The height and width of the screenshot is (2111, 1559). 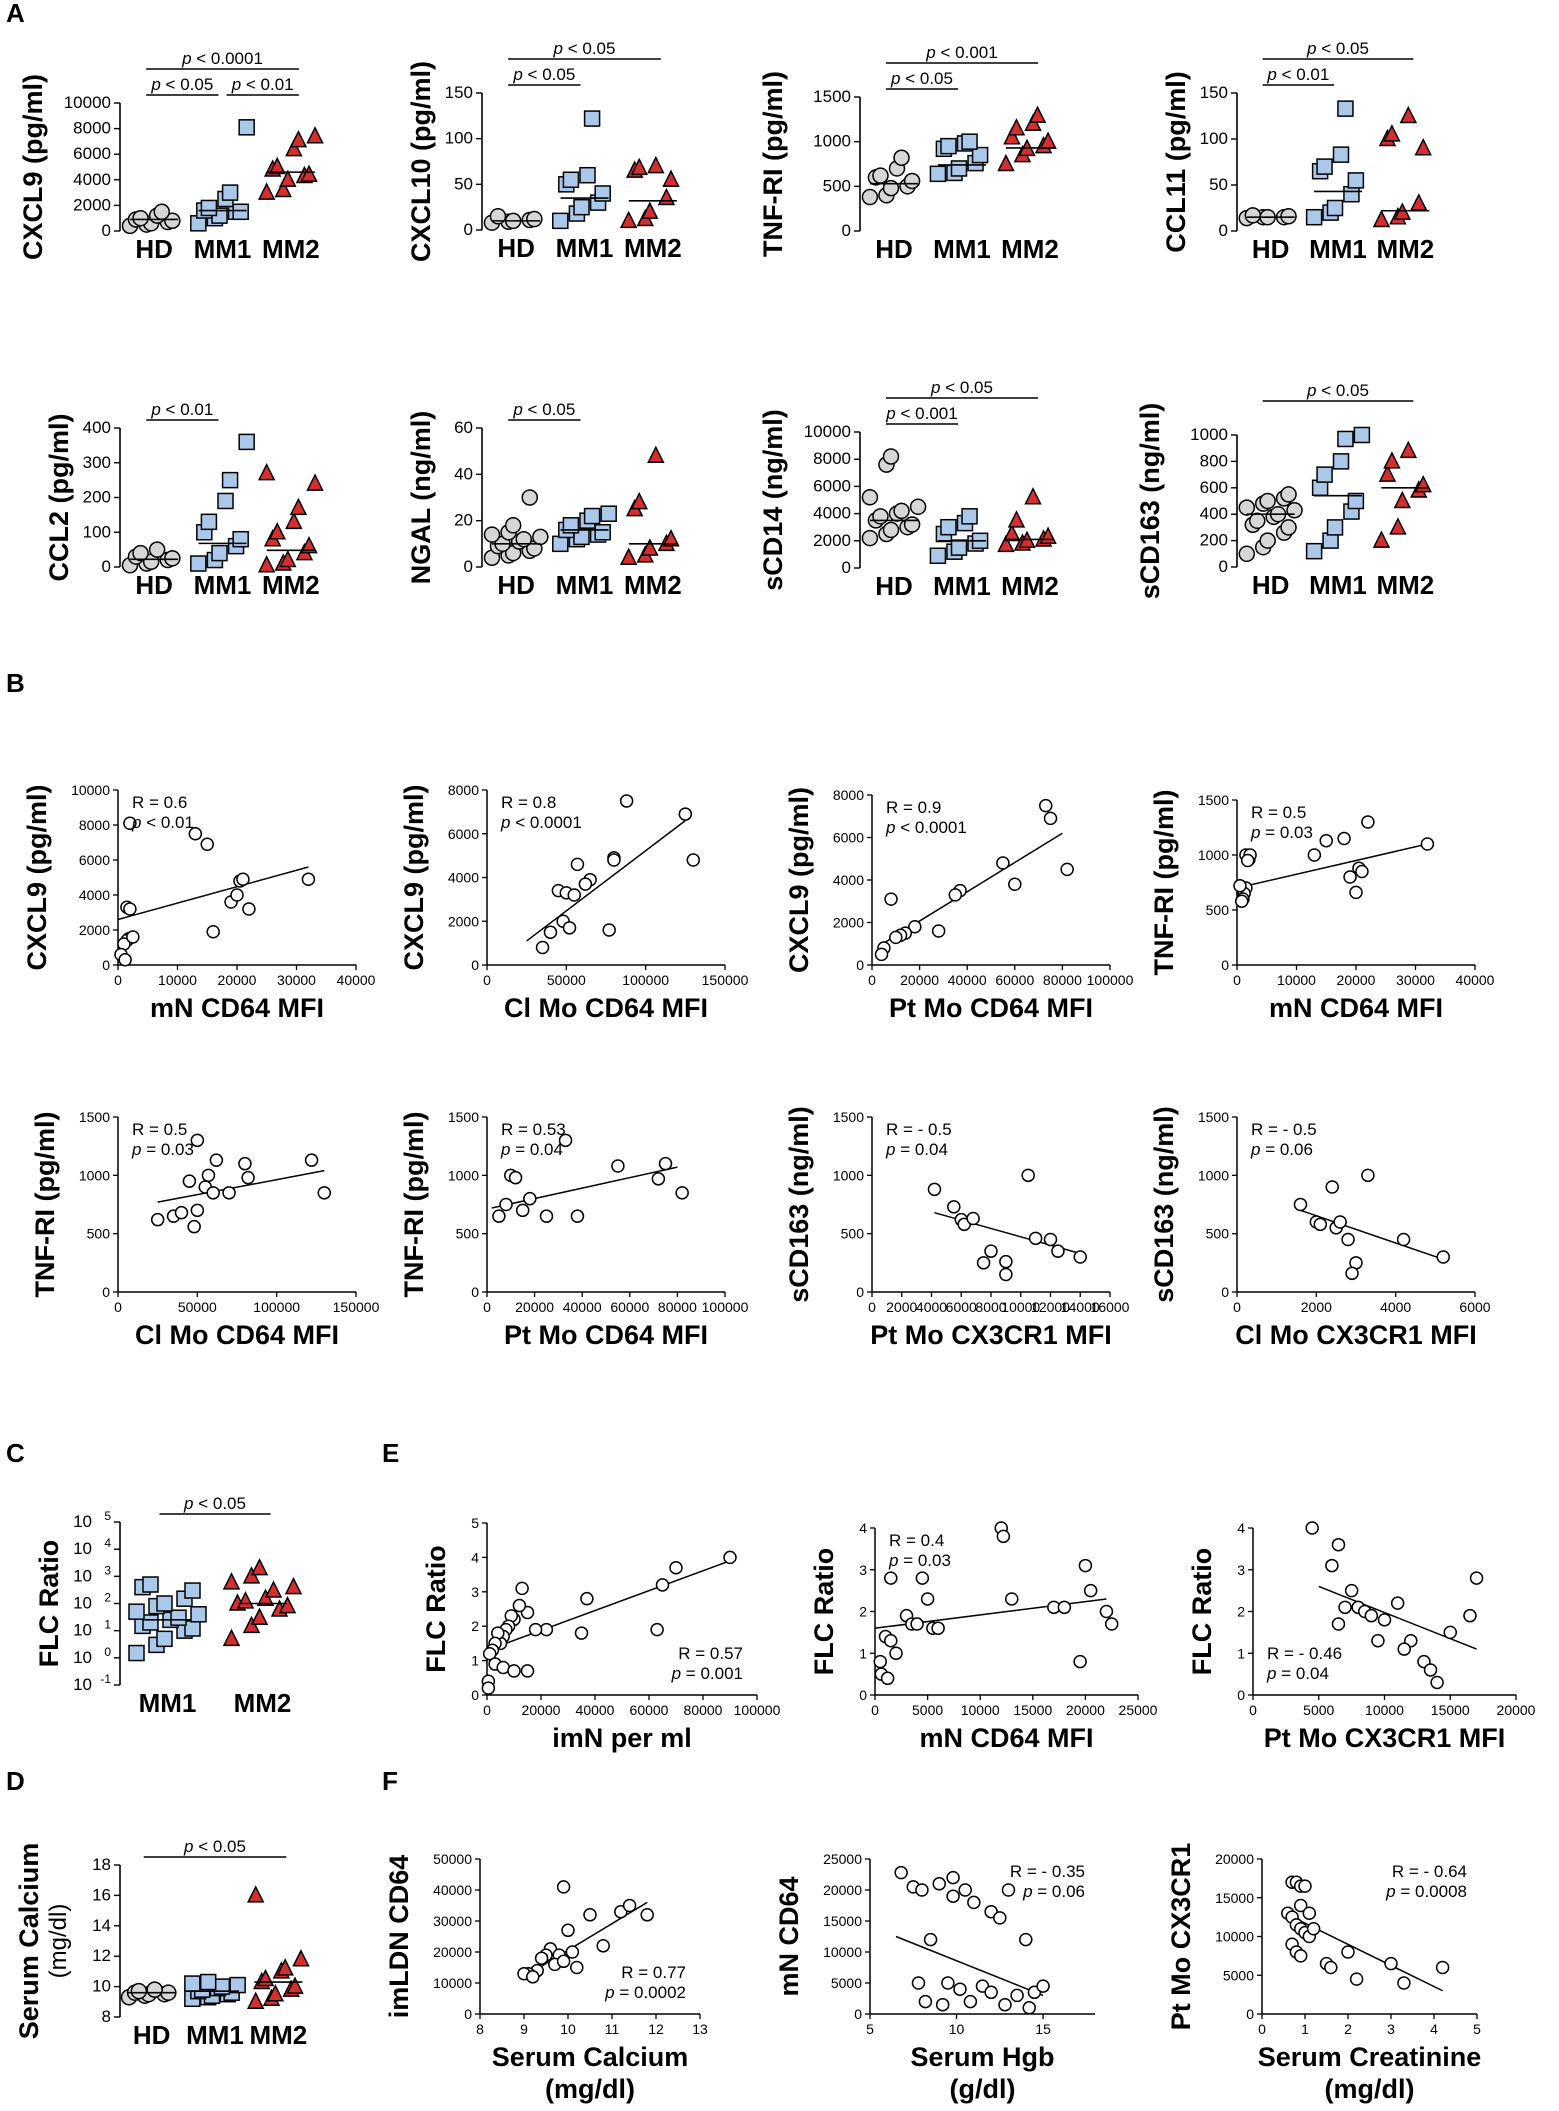 What do you see at coordinates (1059, 1891) in the screenshot?
I see `p-value: = 0.06` at bounding box center [1059, 1891].